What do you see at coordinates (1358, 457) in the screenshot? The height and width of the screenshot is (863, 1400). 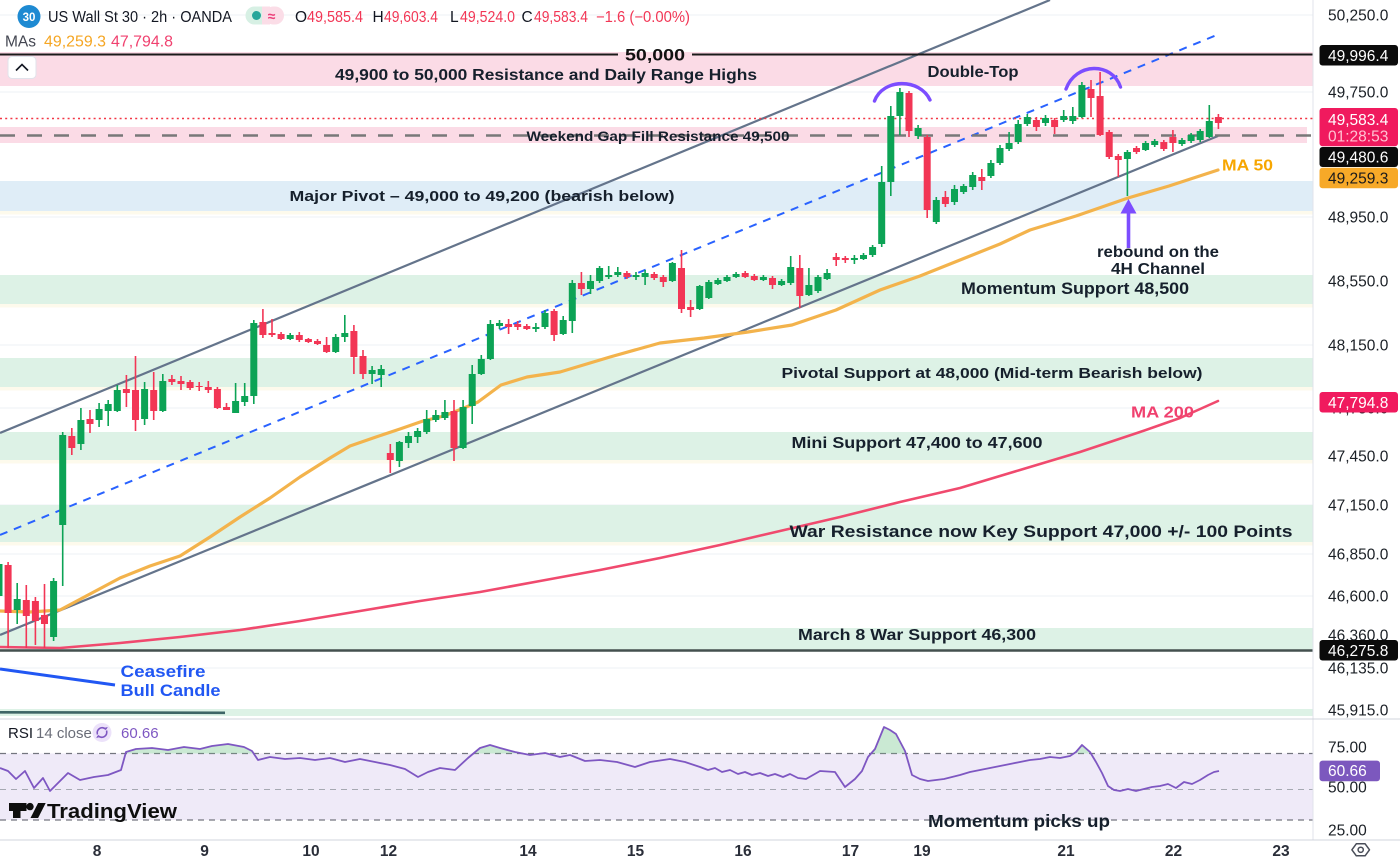 I see `svg-text: 47,450.0` at bounding box center [1358, 457].